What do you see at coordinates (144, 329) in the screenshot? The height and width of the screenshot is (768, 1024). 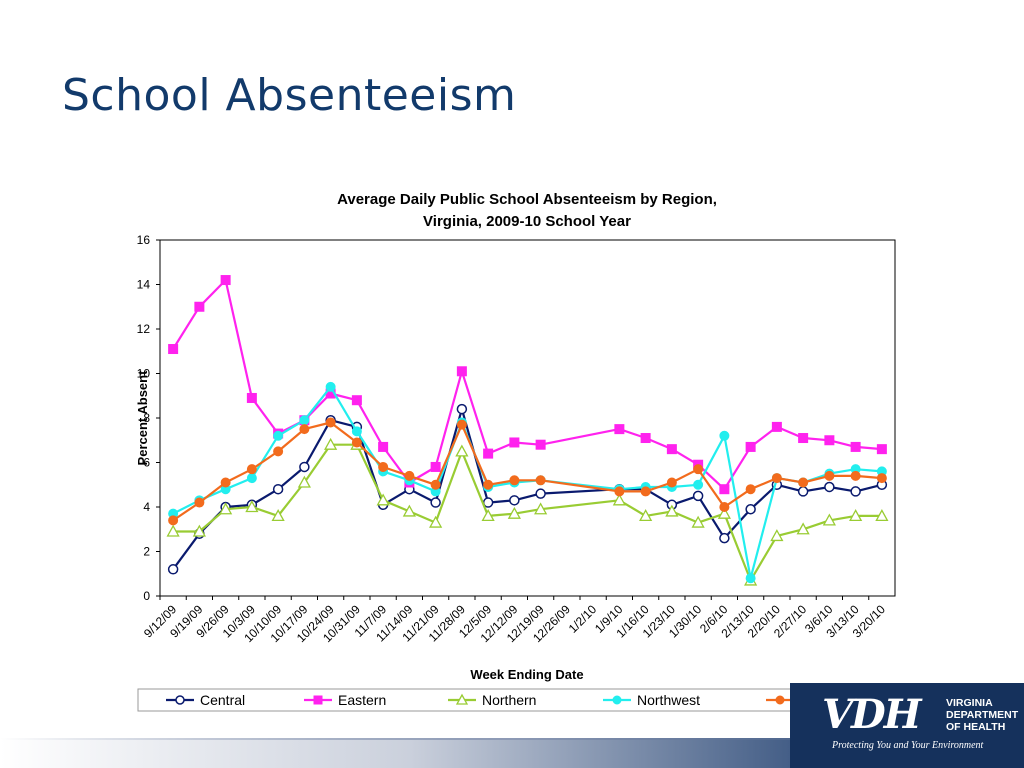 I see `y-tick-label: 12` at bounding box center [144, 329].